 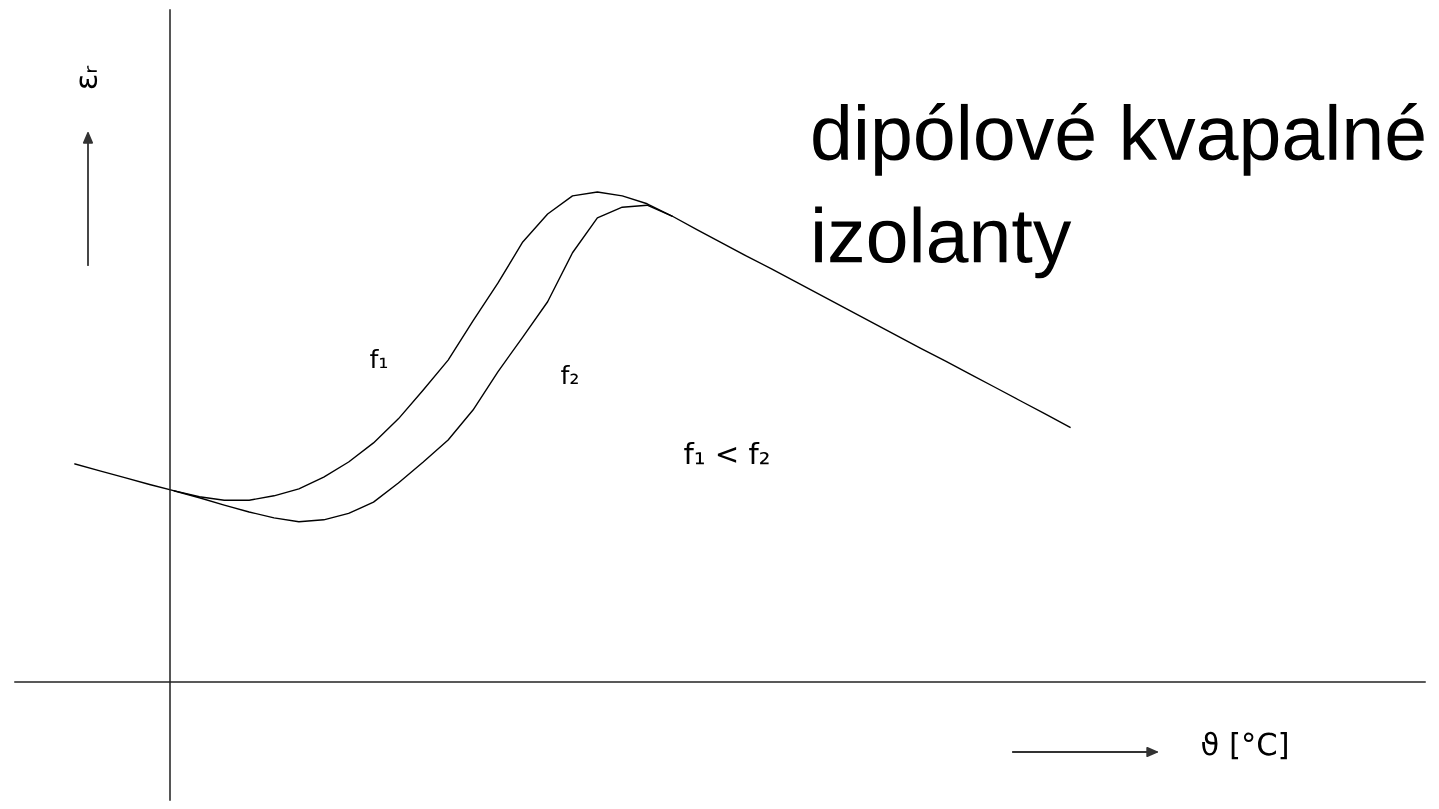 I want to click on chart-title: dipólové kvapalné izolanty, so click(x=1118, y=191).